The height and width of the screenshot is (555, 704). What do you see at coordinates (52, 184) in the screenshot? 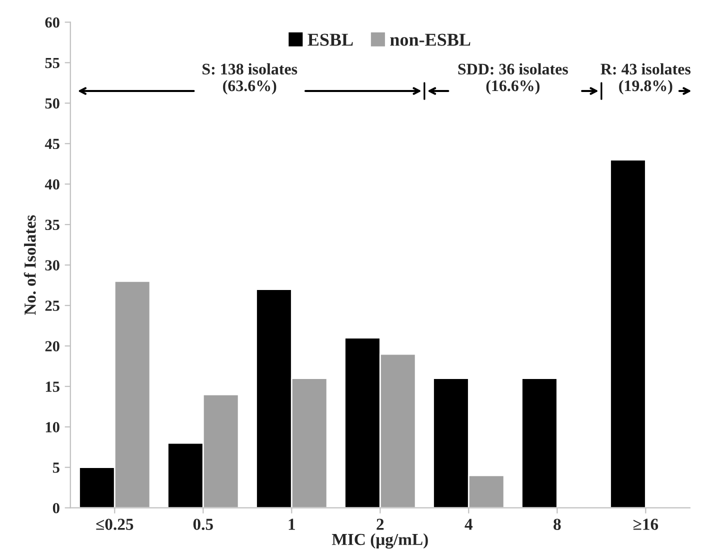
I see `y-tick-label: 40` at bounding box center [52, 184].